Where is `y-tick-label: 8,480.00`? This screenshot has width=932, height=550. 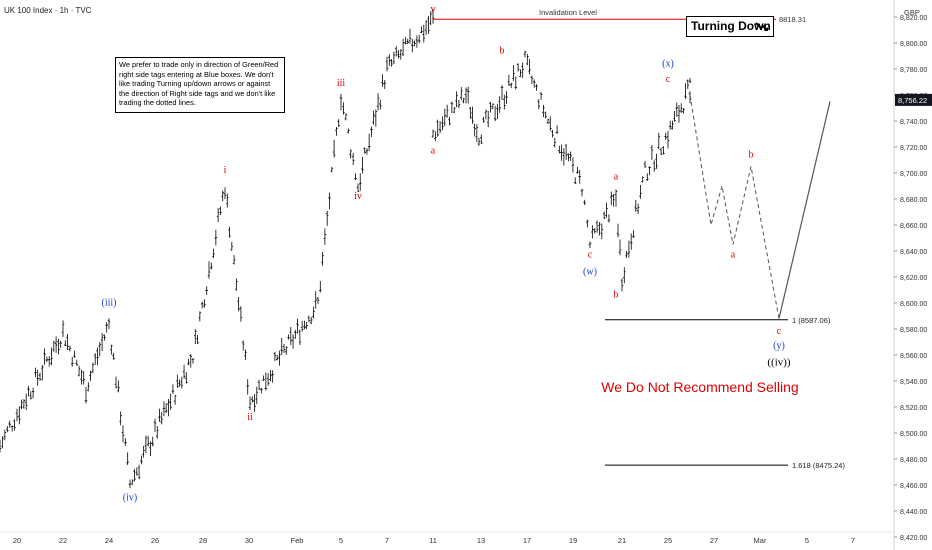
y-tick-label: 8,480.00 is located at coordinates (913, 460).